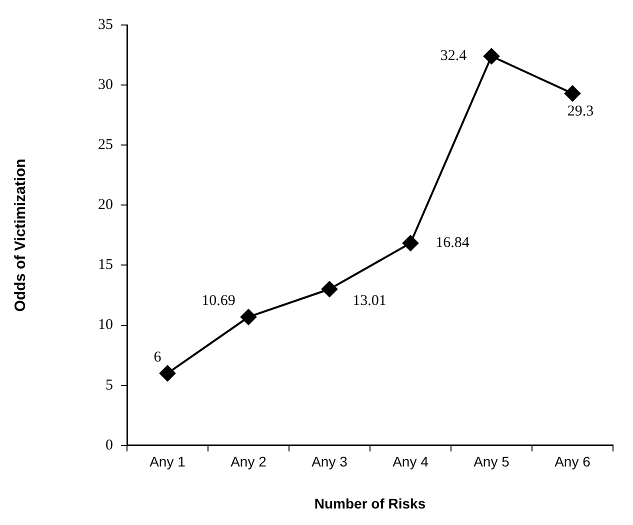  What do you see at coordinates (572, 462) in the screenshot?
I see `x-tick-label: Any 6` at bounding box center [572, 462].